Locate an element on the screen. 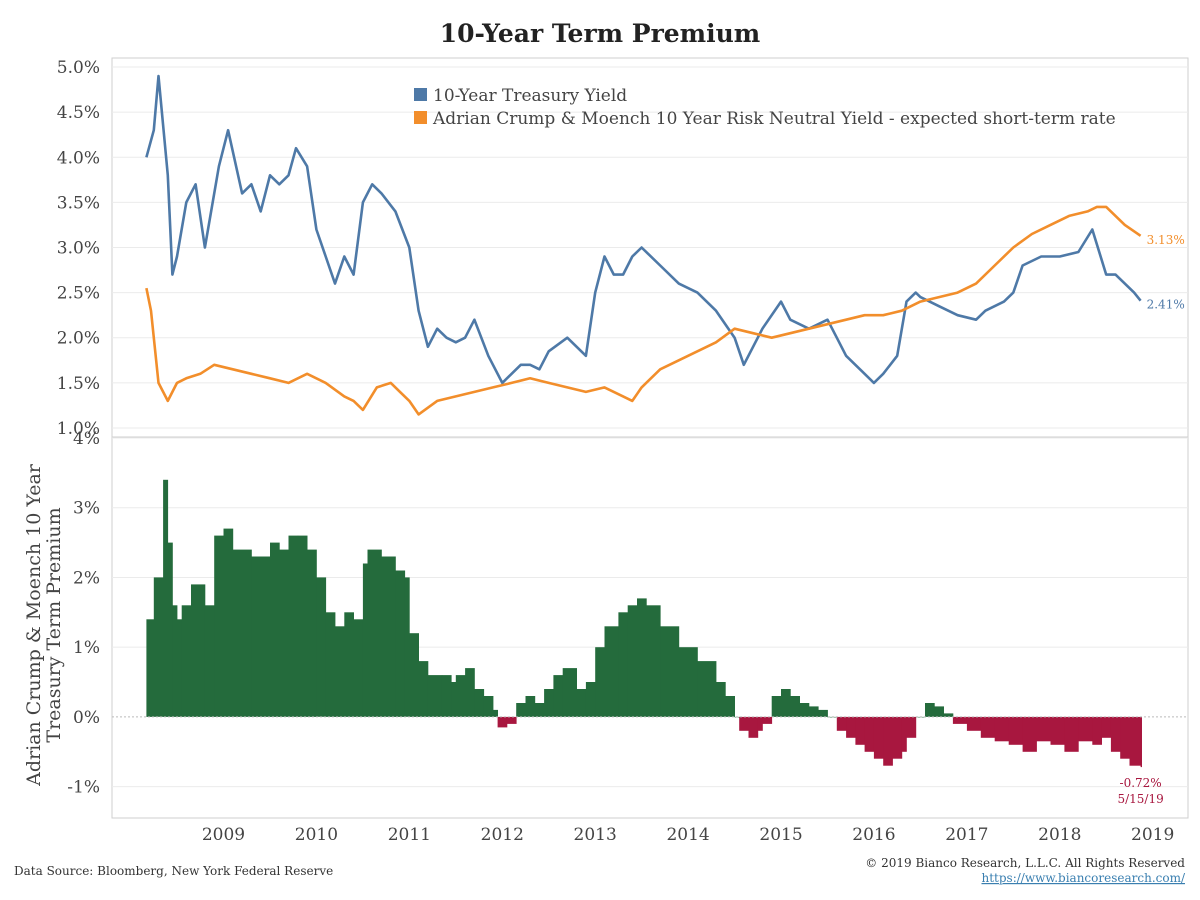  end-label-risk-neutral-yield: 3.13% is located at coordinates (1166, 240).